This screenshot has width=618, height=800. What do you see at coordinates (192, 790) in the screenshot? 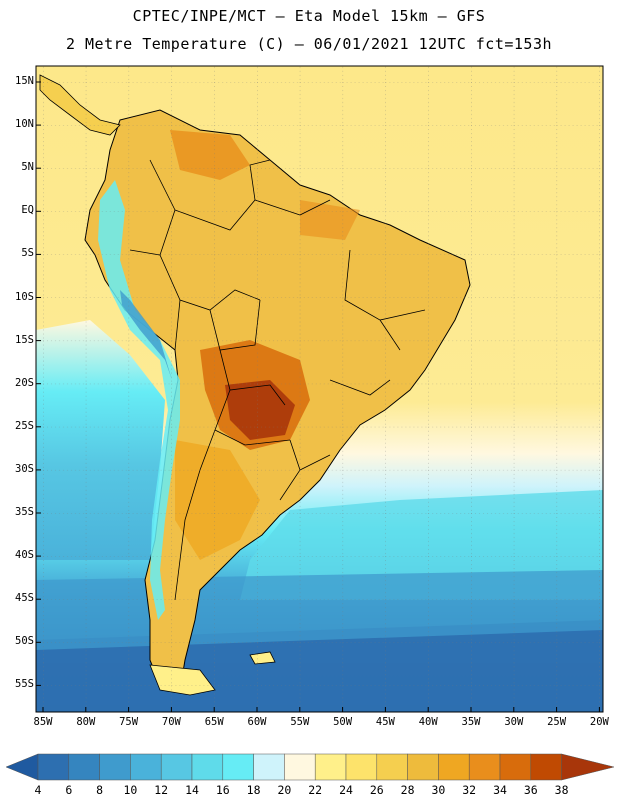
I see `colorbar-label: 14` at bounding box center [192, 790].